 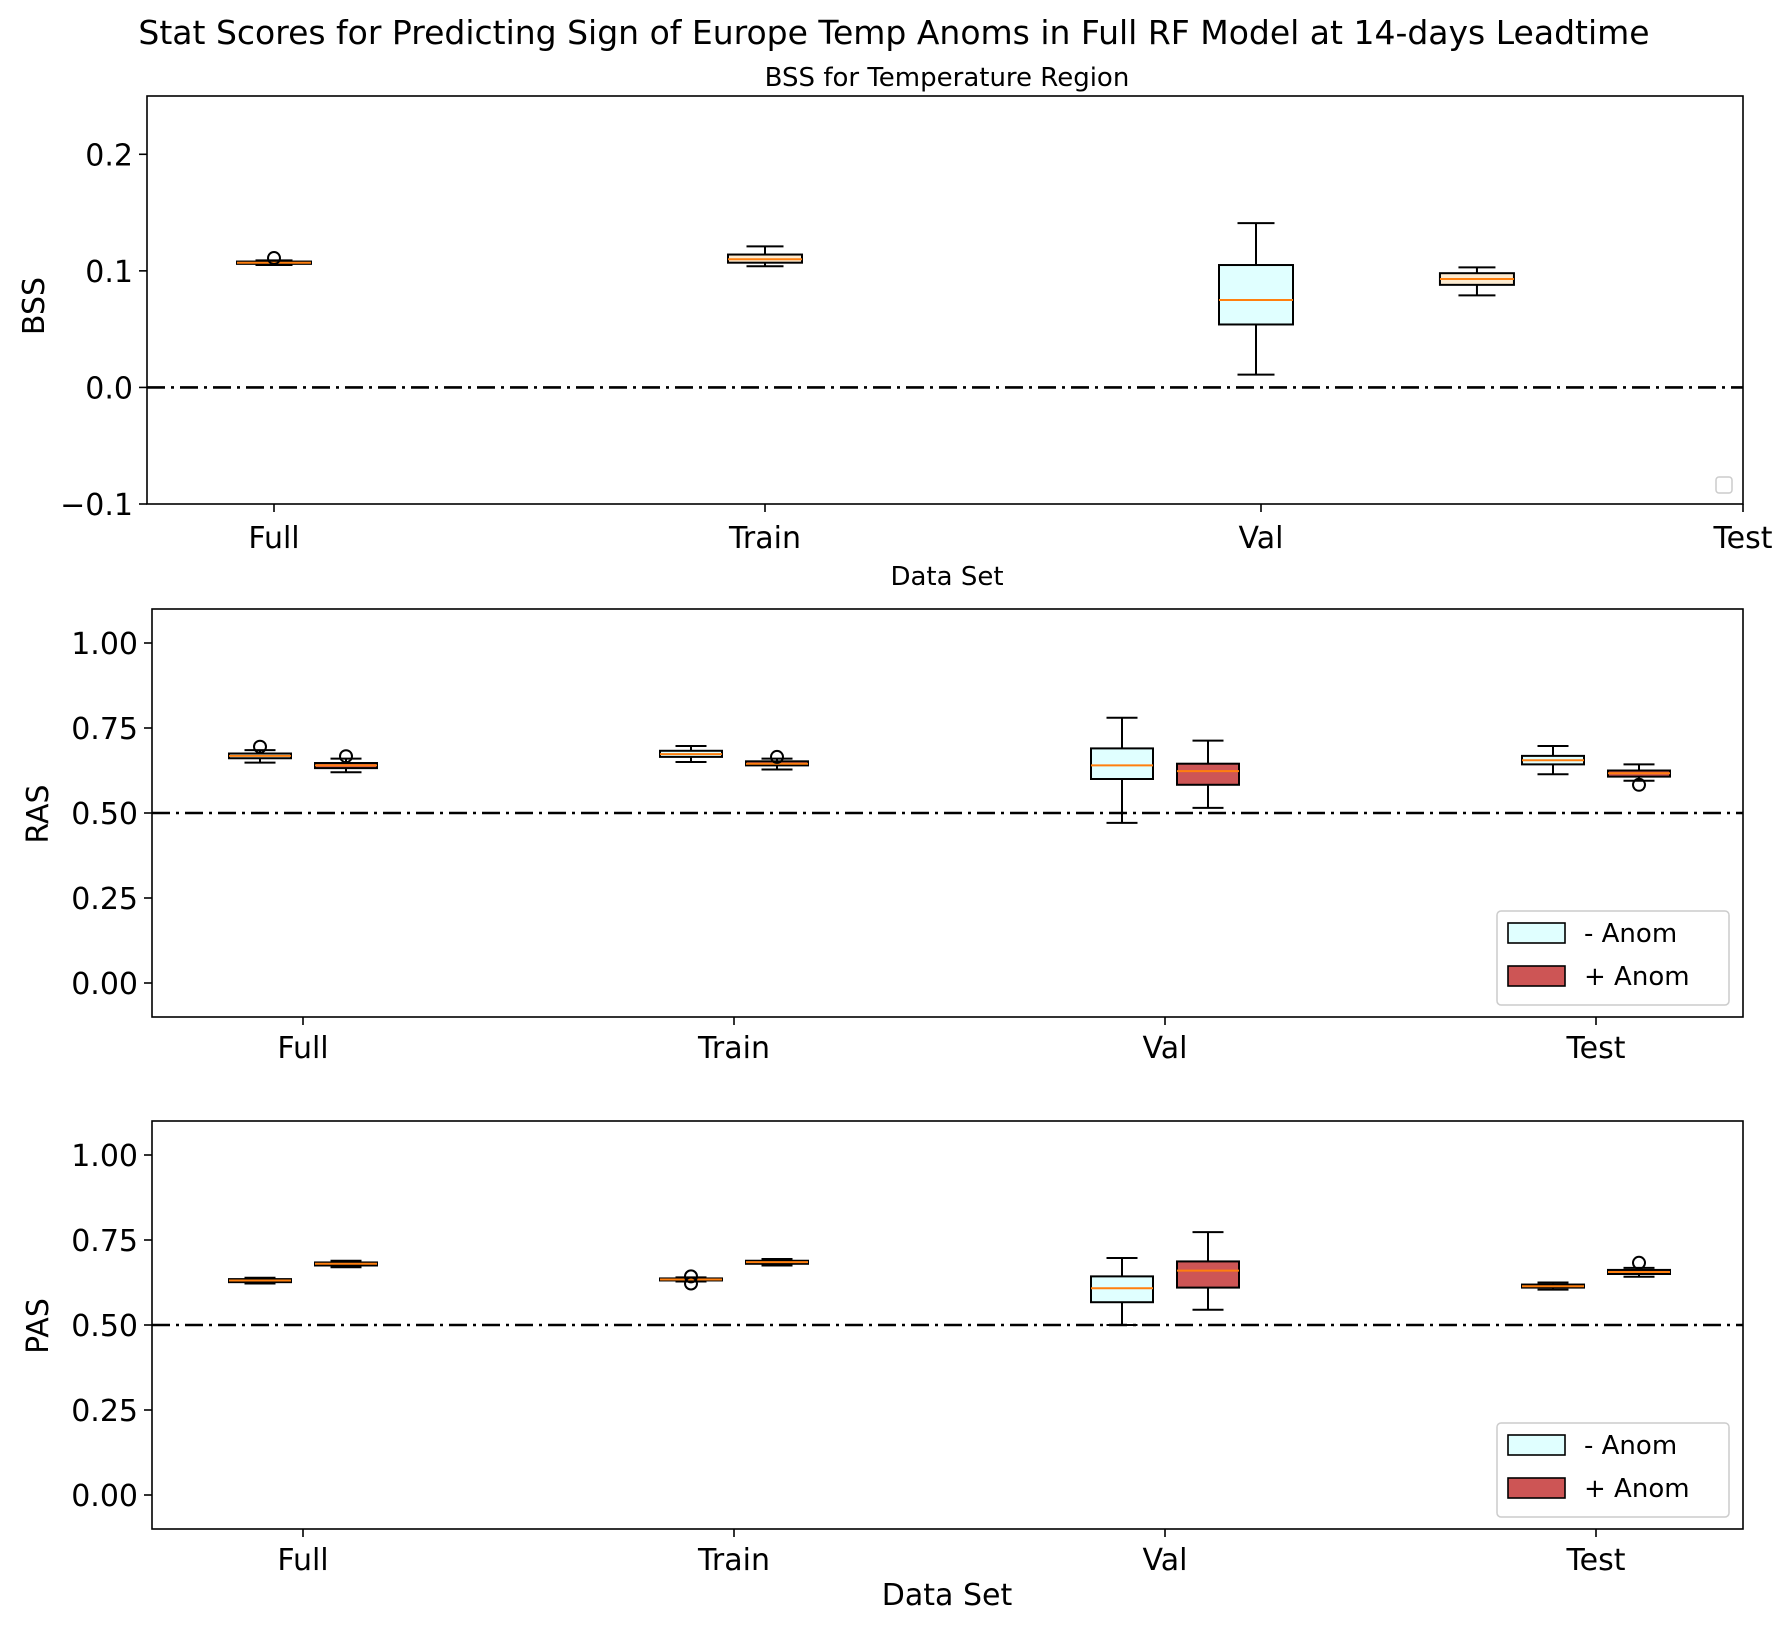 What do you see at coordinates (104, 729) in the screenshot?
I see `ras-y-tick-label: 0.75` at bounding box center [104, 729].